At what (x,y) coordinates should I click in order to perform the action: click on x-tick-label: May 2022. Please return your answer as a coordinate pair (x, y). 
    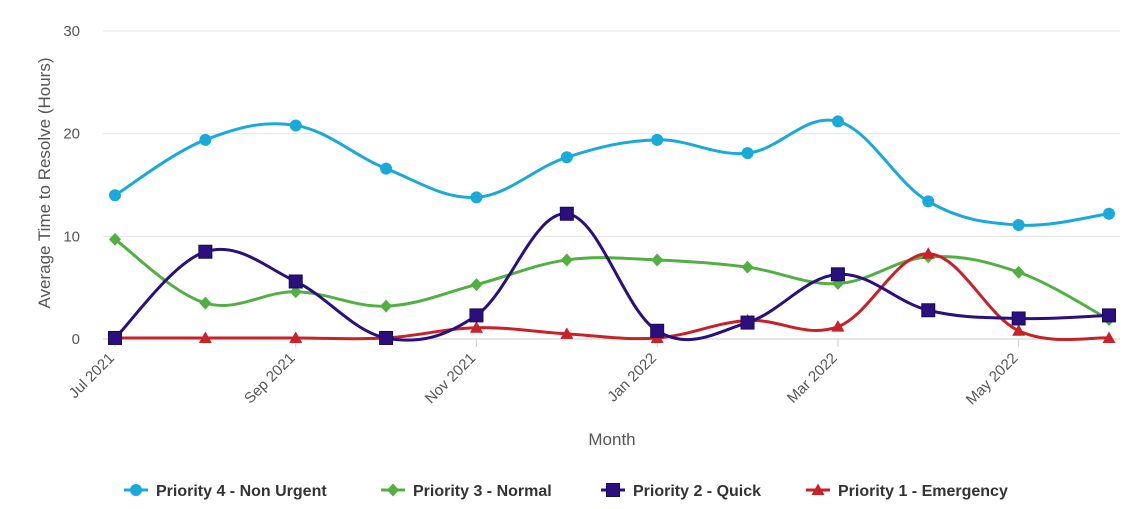
    Looking at the image, I should click on (992, 379).